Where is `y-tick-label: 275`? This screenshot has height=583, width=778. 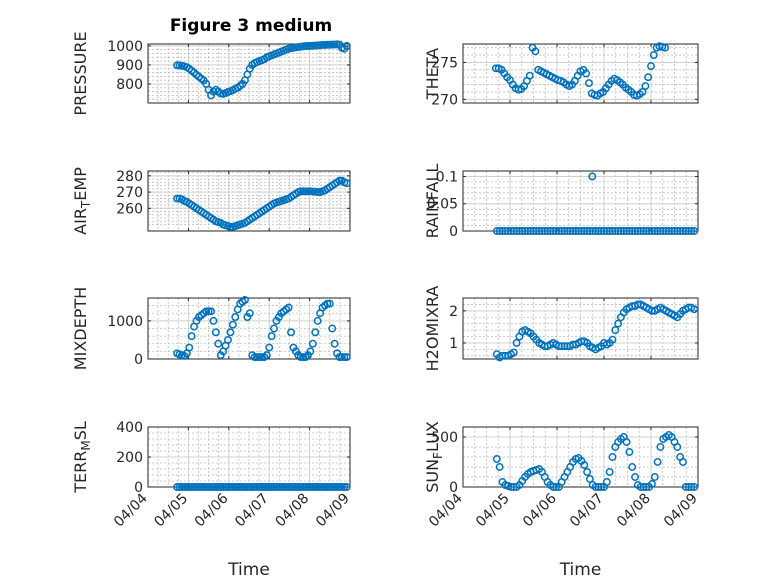 y-tick-label: 275 is located at coordinates (444, 63).